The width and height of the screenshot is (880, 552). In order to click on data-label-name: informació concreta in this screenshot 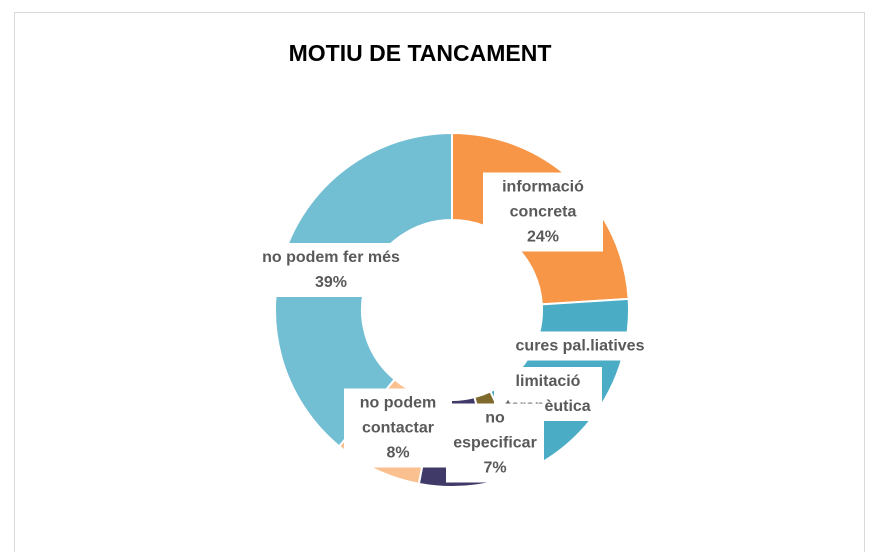, I will do `click(543, 199)`.